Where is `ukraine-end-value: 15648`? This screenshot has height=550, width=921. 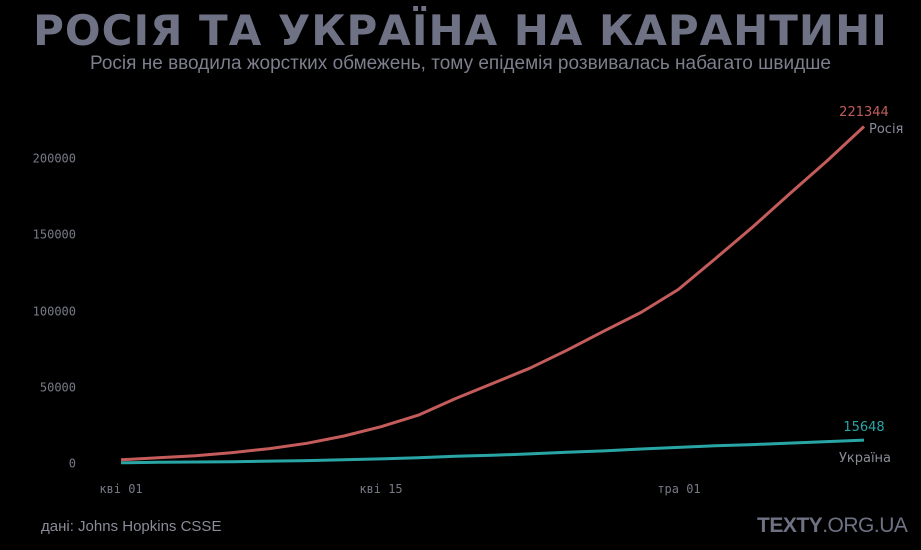
ukraine-end-value: 15648 is located at coordinates (863, 427).